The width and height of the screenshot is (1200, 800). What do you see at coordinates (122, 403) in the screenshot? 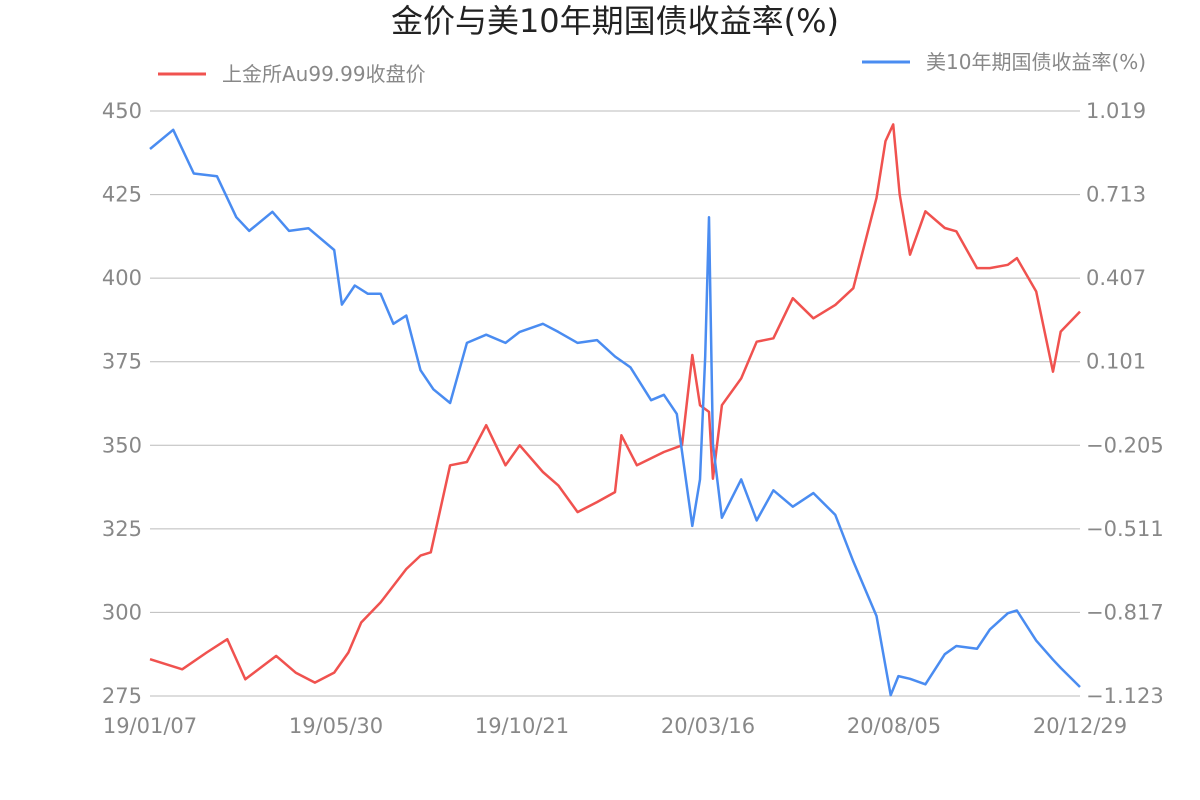
I see `left-y-axis: 450 425 400 375 350 325 300 275` at bounding box center [122, 403].